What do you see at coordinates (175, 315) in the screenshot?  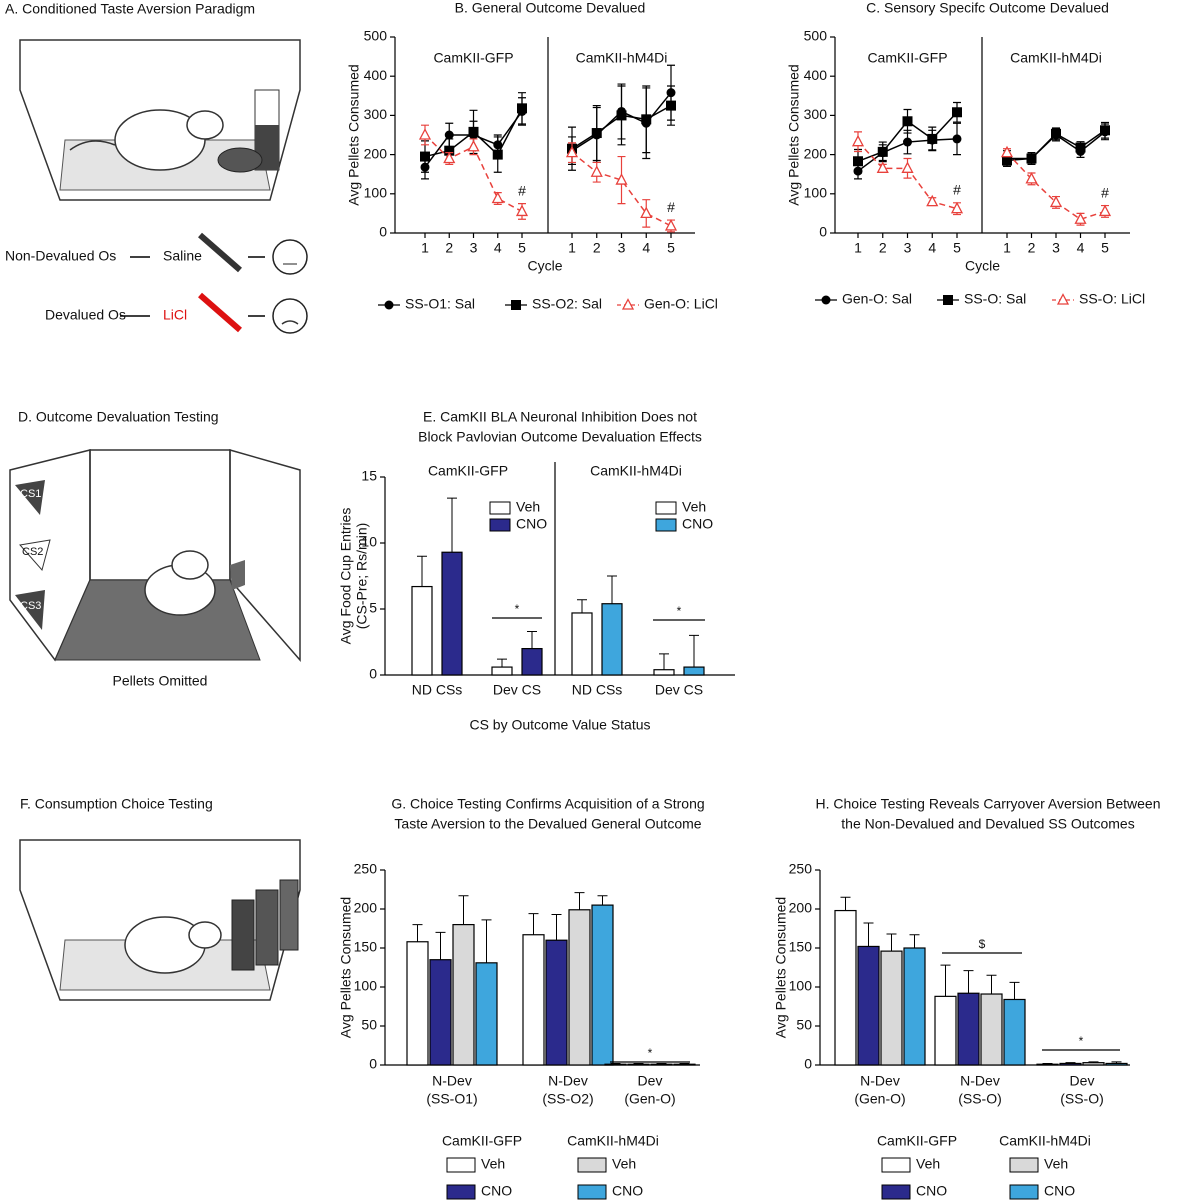 I see `flow-label: LiCl` at bounding box center [175, 315].